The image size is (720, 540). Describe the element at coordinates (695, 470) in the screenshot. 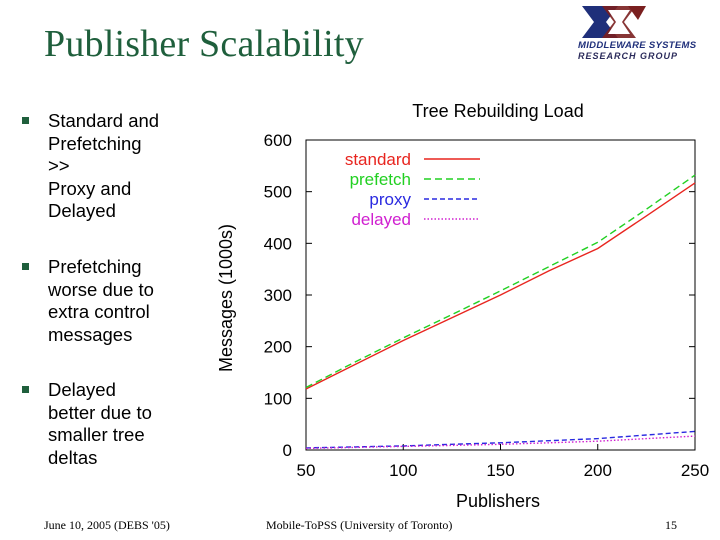

I see `x-tick-label: 250` at that location.